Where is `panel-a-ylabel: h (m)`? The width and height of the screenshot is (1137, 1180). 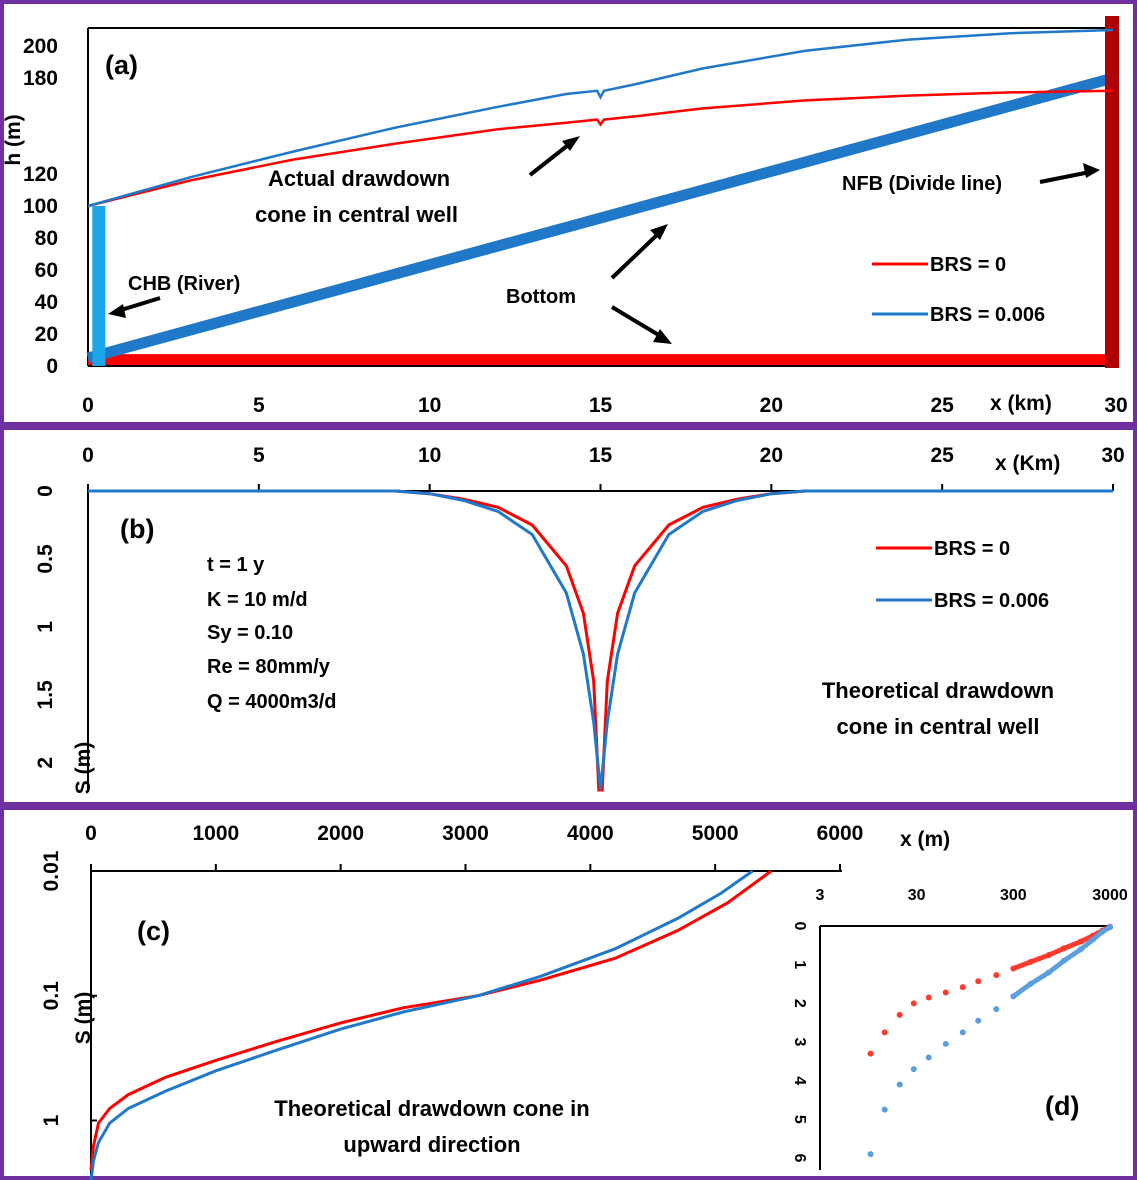 panel-a-ylabel: h (m) is located at coordinates (13, 139).